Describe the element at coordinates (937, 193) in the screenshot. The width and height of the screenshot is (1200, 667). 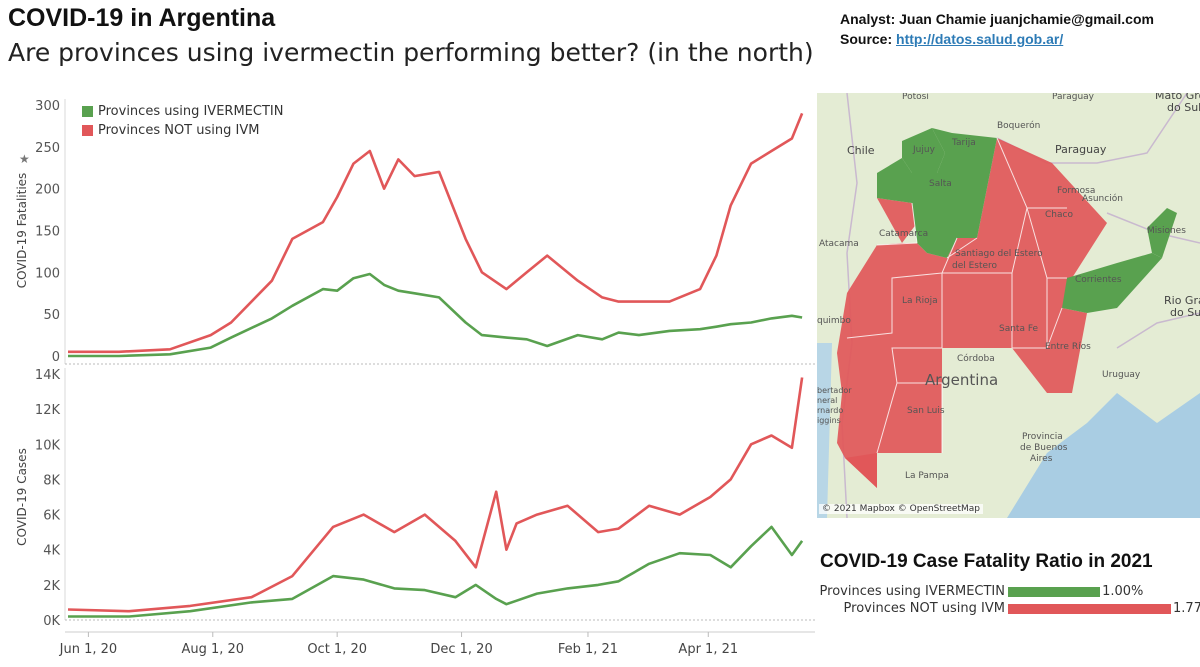
I see `province-salta` at that location.